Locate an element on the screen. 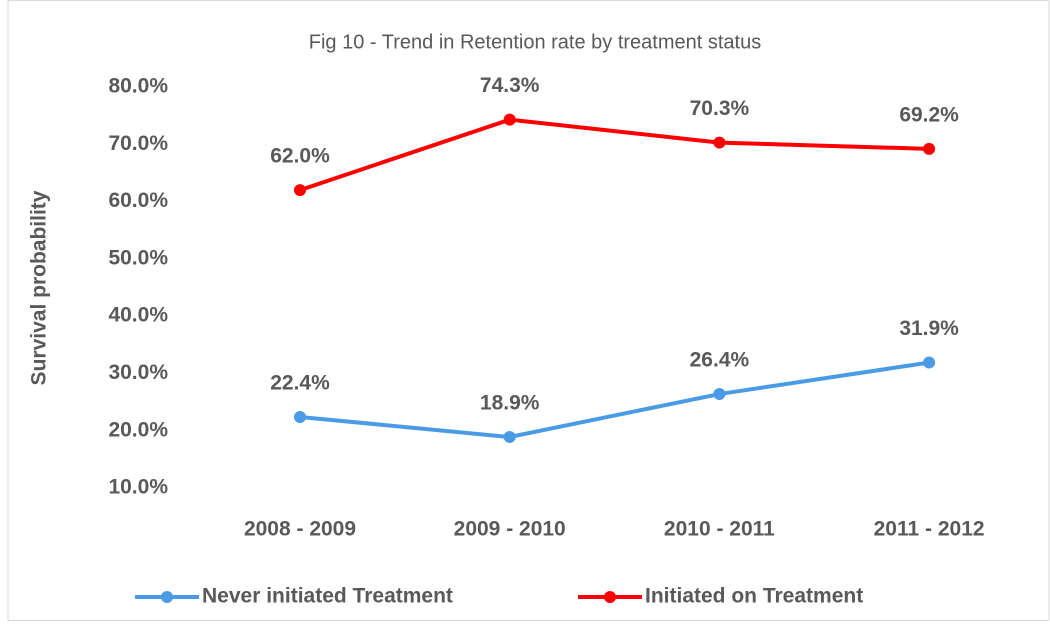 The image size is (1050, 629). y-tick-label: 40.0% is located at coordinates (138, 315).